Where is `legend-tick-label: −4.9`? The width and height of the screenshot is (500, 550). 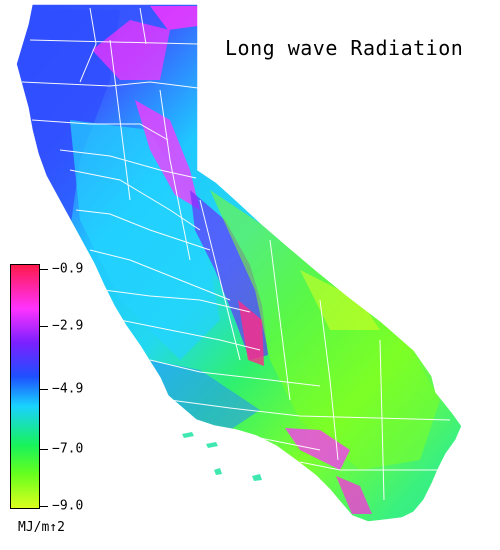 legend-tick-label: −4.9 is located at coordinates (68, 389).